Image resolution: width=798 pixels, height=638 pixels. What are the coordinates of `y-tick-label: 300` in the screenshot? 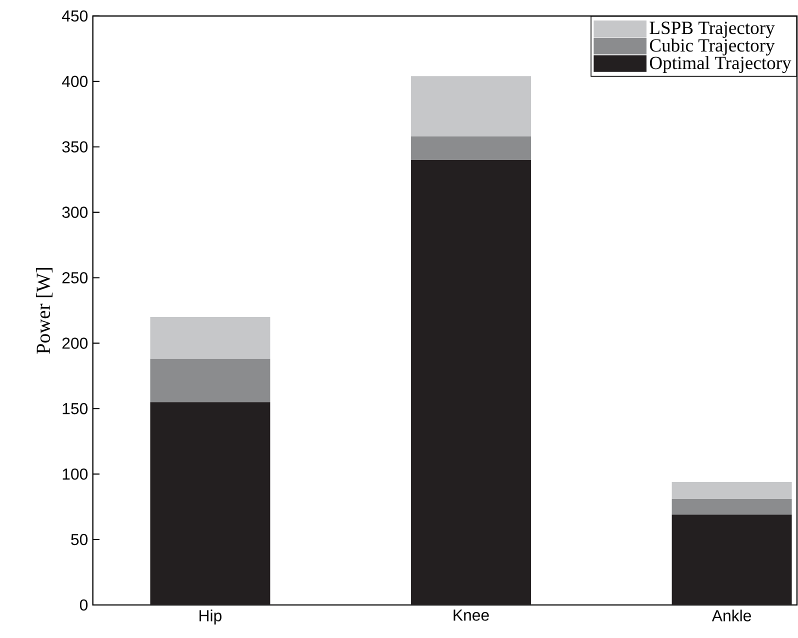 It's located at (75, 212).